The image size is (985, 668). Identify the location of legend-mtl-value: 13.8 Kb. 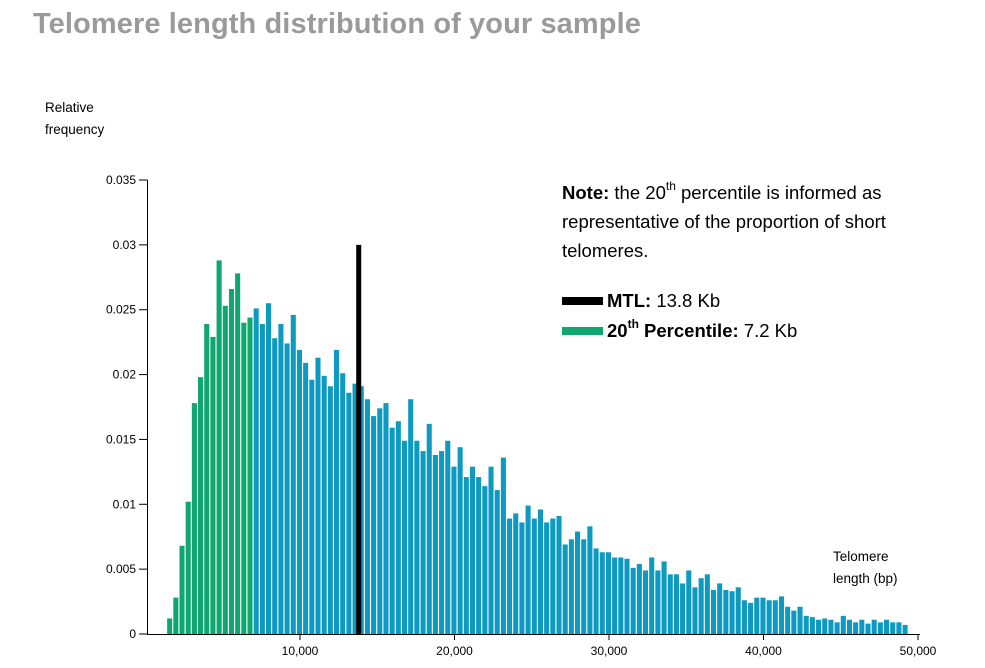
(686, 300).